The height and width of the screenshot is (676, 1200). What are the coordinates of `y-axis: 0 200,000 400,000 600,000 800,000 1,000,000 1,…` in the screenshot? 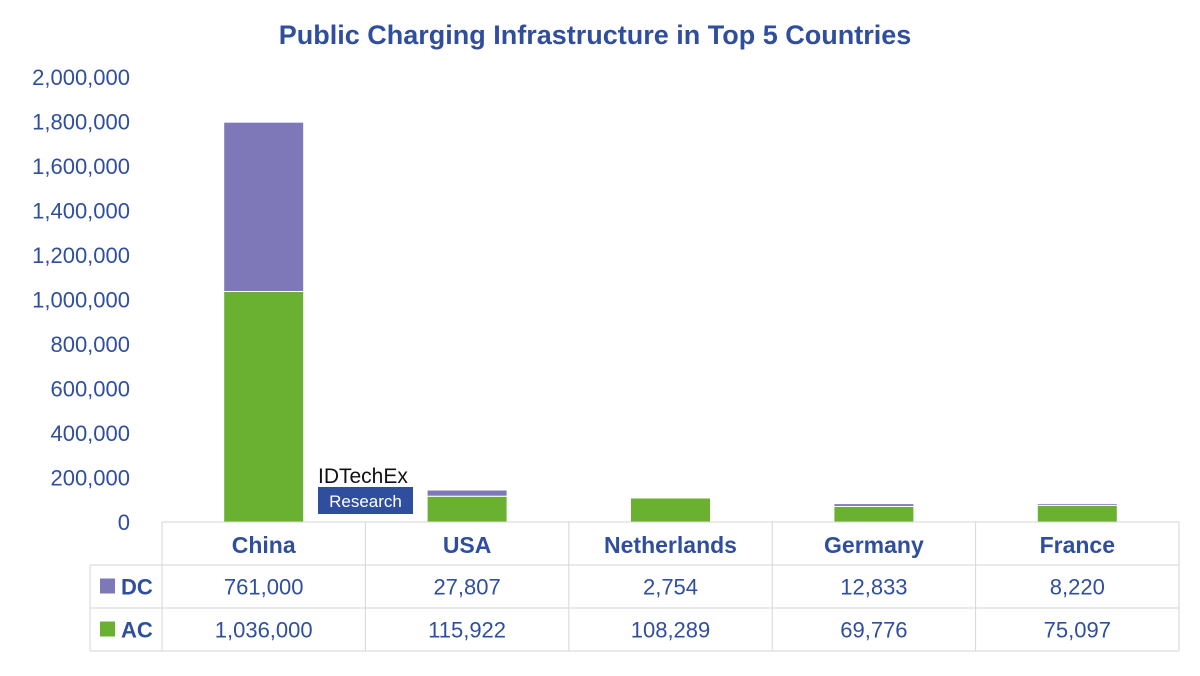 It's located at (81, 300).